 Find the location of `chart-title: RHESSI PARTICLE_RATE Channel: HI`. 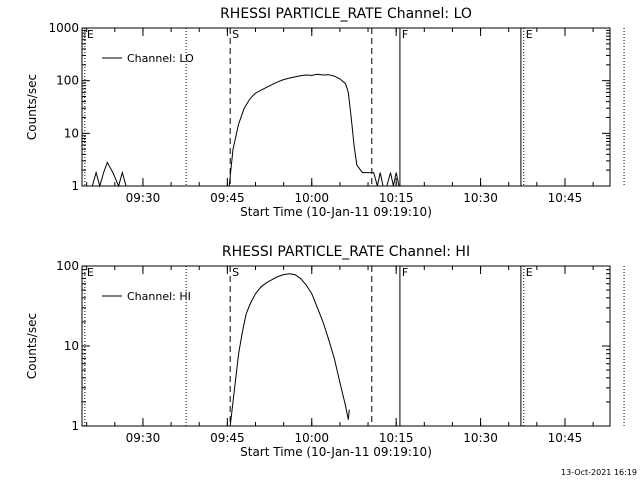

chart-title: RHESSI PARTICLE_RATE Channel: HI is located at coordinates (346, 252).